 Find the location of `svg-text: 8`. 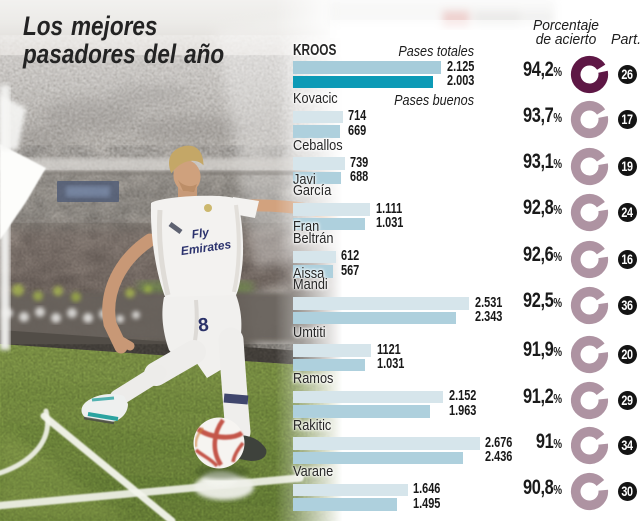

svg-text: 8 is located at coordinates (203, 326).